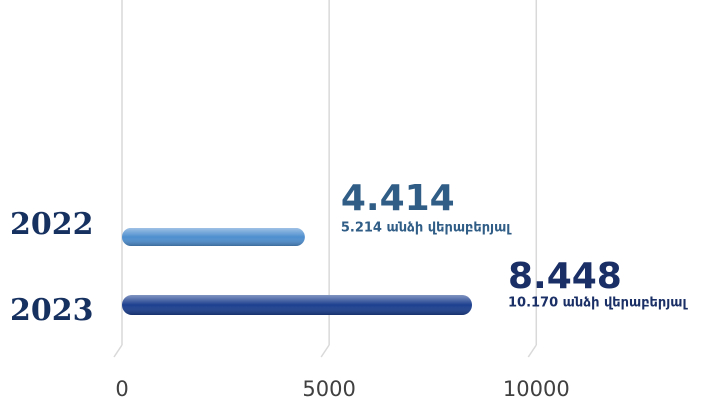 This screenshot has width=707, height=406. Describe the element at coordinates (536, 389) in the screenshot. I see `x-tick-label: 10000` at that location.